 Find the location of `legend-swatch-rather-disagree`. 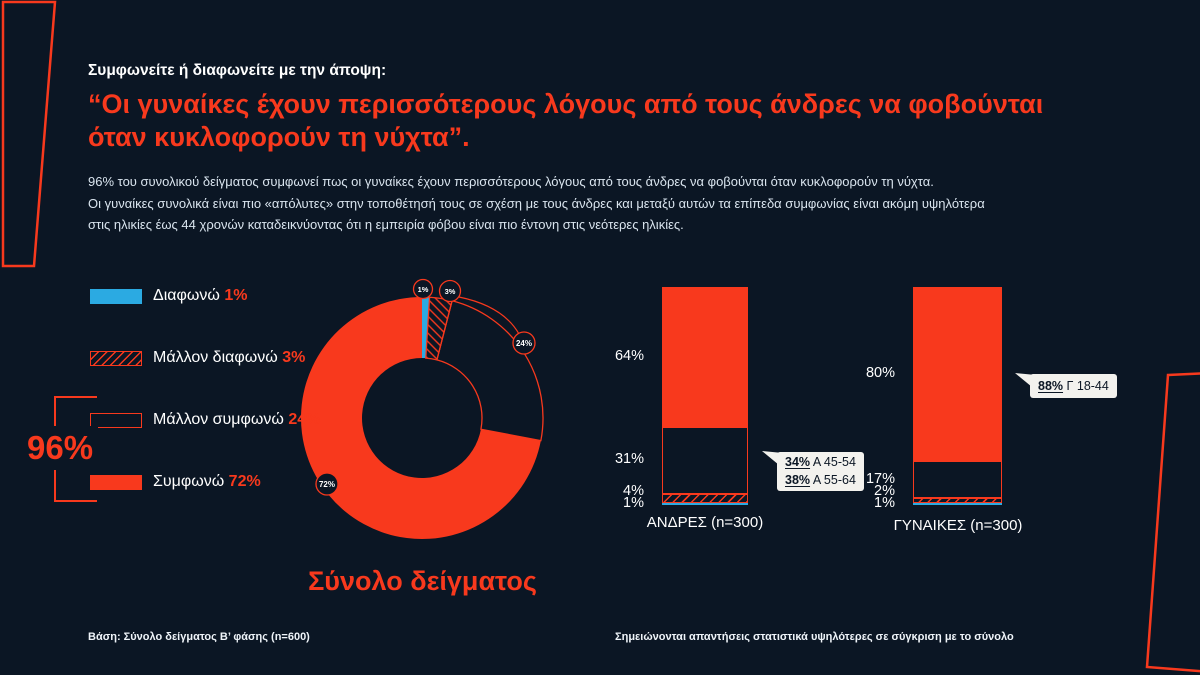

legend-swatch-rather-disagree is located at coordinates (116, 358).